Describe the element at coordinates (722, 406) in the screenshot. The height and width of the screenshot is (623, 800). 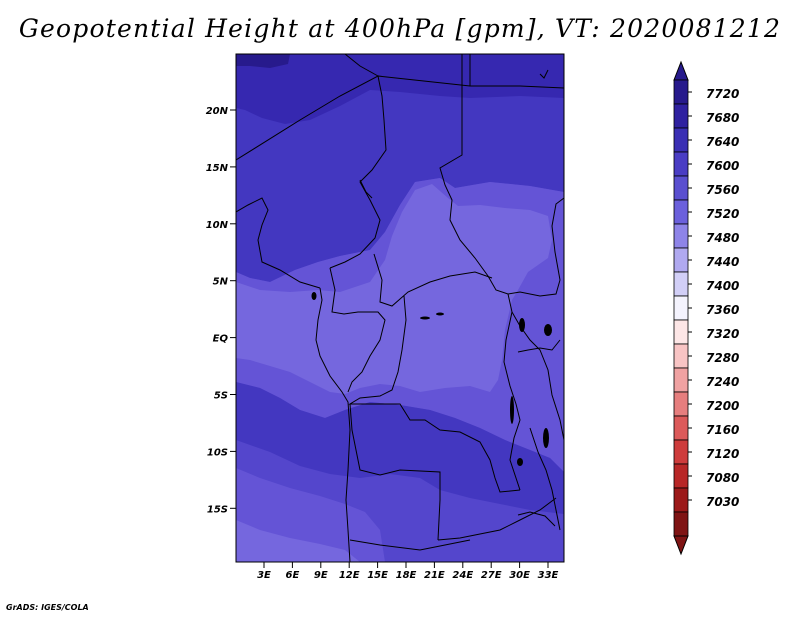
I see `colorbar-label: 7200` at that location.